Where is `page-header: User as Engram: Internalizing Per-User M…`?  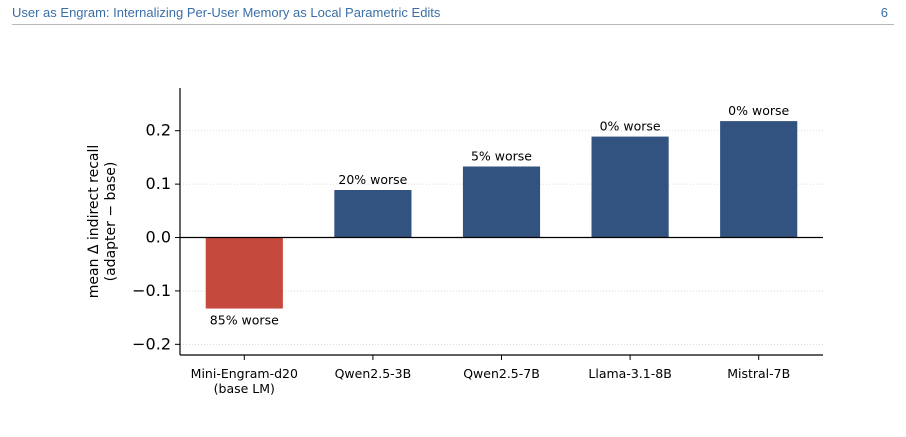
page-header: User as Engram: Internalizing Per-User M… is located at coordinates (453, 12).